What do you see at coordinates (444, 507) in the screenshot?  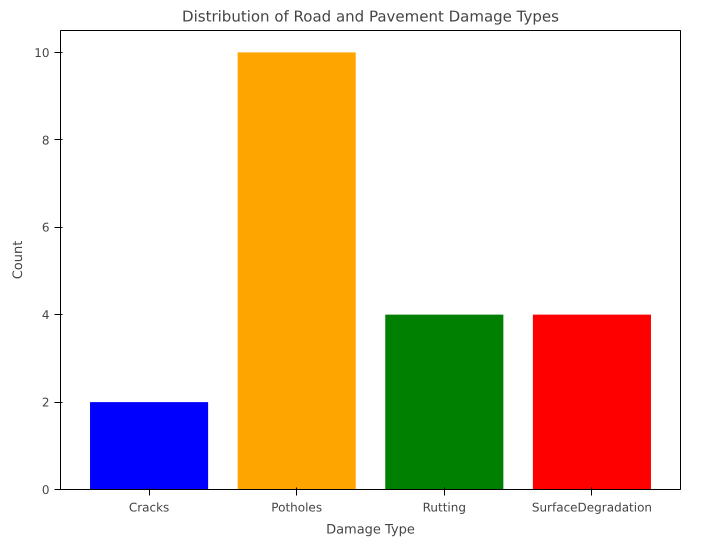 I see `x-tick-label: Rutting` at bounding box center [444, 507].